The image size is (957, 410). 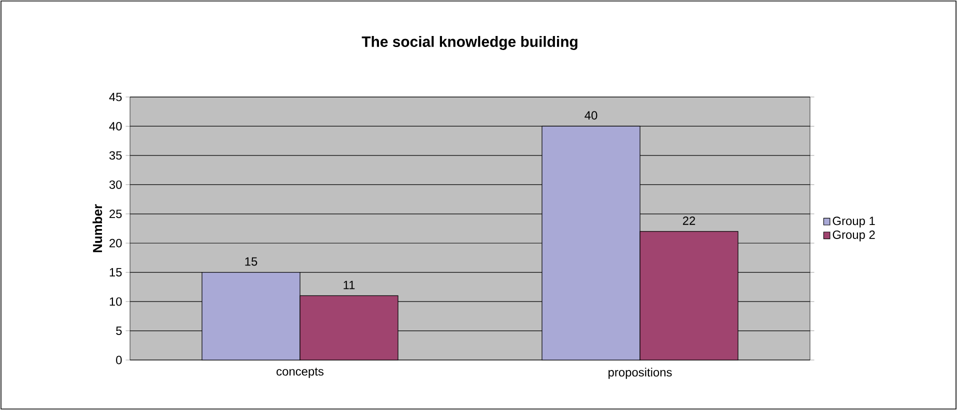 What do you see at coordinates (116, 272) in the screenshot?
I see `y-tick-label: 15` at bounding box center [116, 272].